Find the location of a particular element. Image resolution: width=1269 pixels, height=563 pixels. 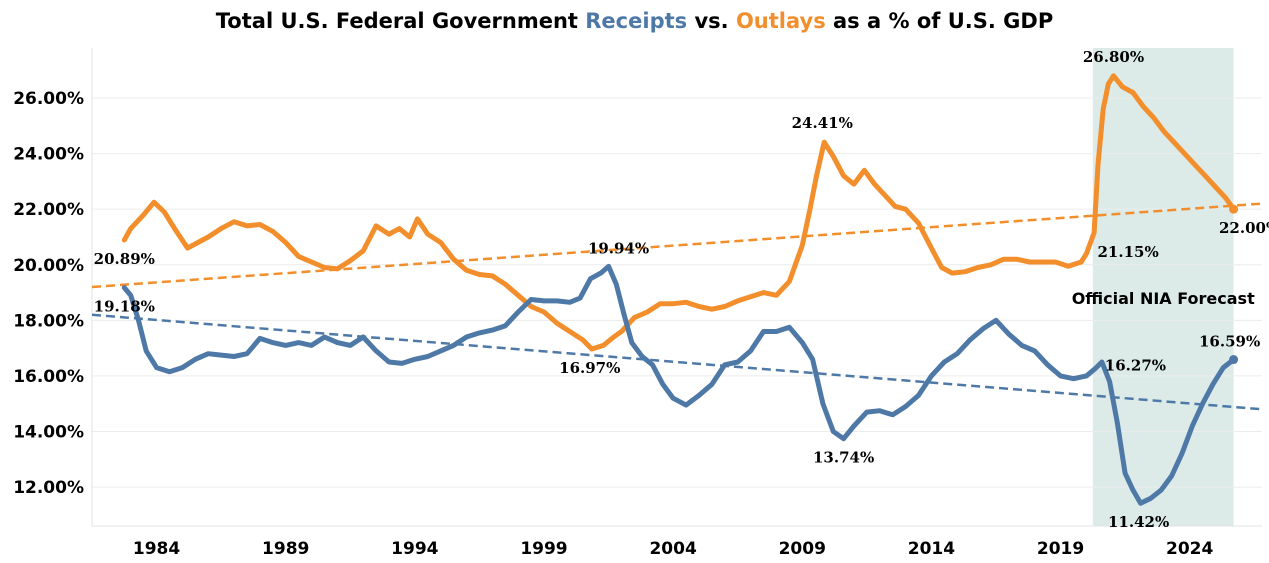

y-tick-label: 16.00% is located at coordinates (48, 377).